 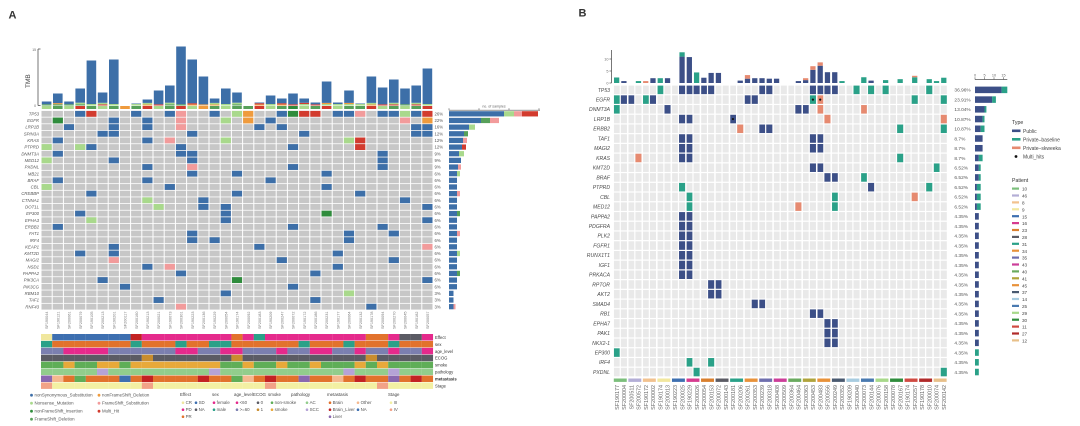 I want to click on svg-text: TMB, so click(x=28, y=81).